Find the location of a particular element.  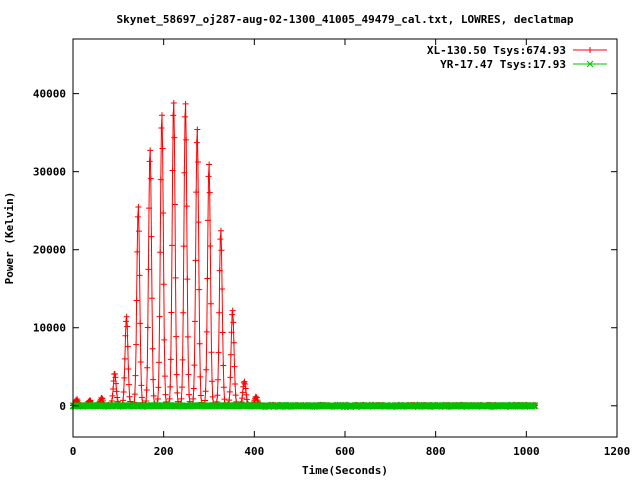

x-tick-label: 800 is located at coordinates (436, 451).